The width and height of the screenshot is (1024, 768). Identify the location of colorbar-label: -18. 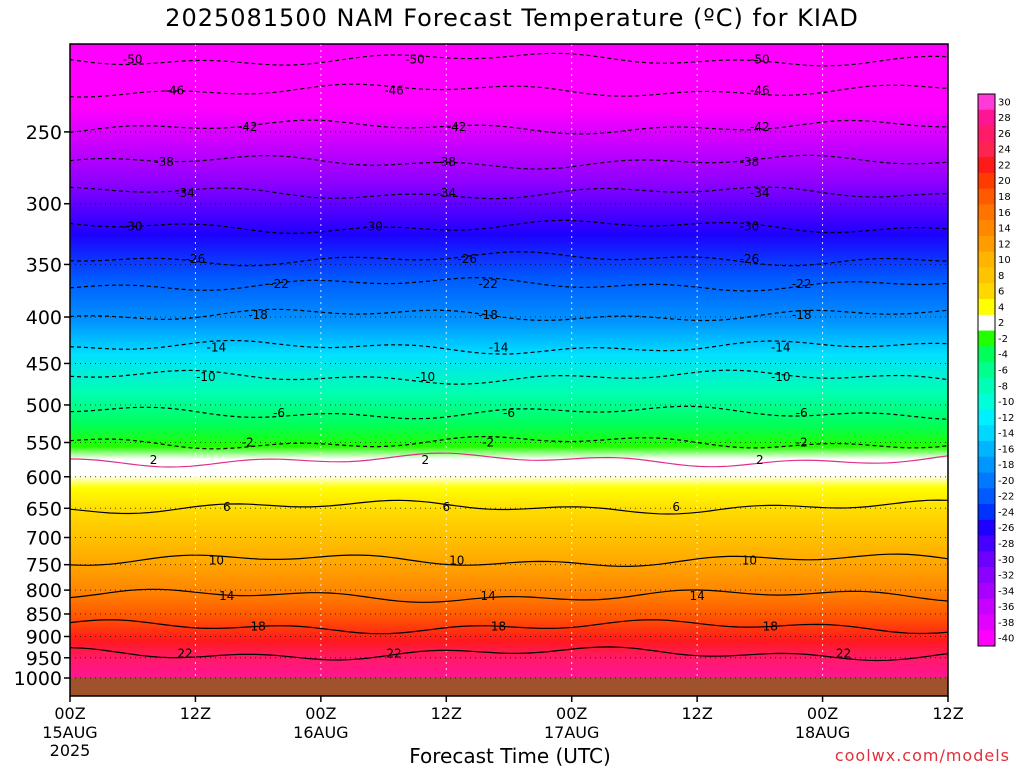
(1006, 465).